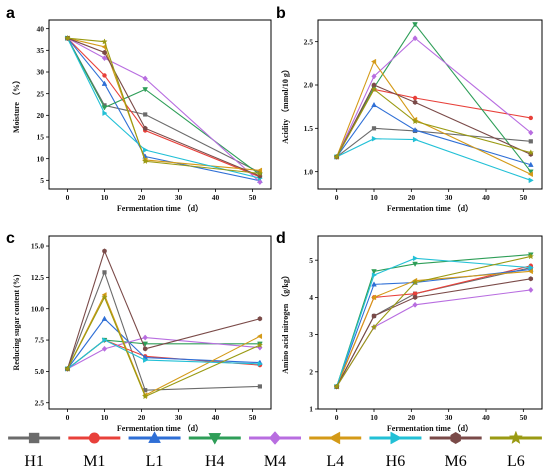 This screenshot has width=550, height=473. I want to click on series-L1, so click(433, 134).